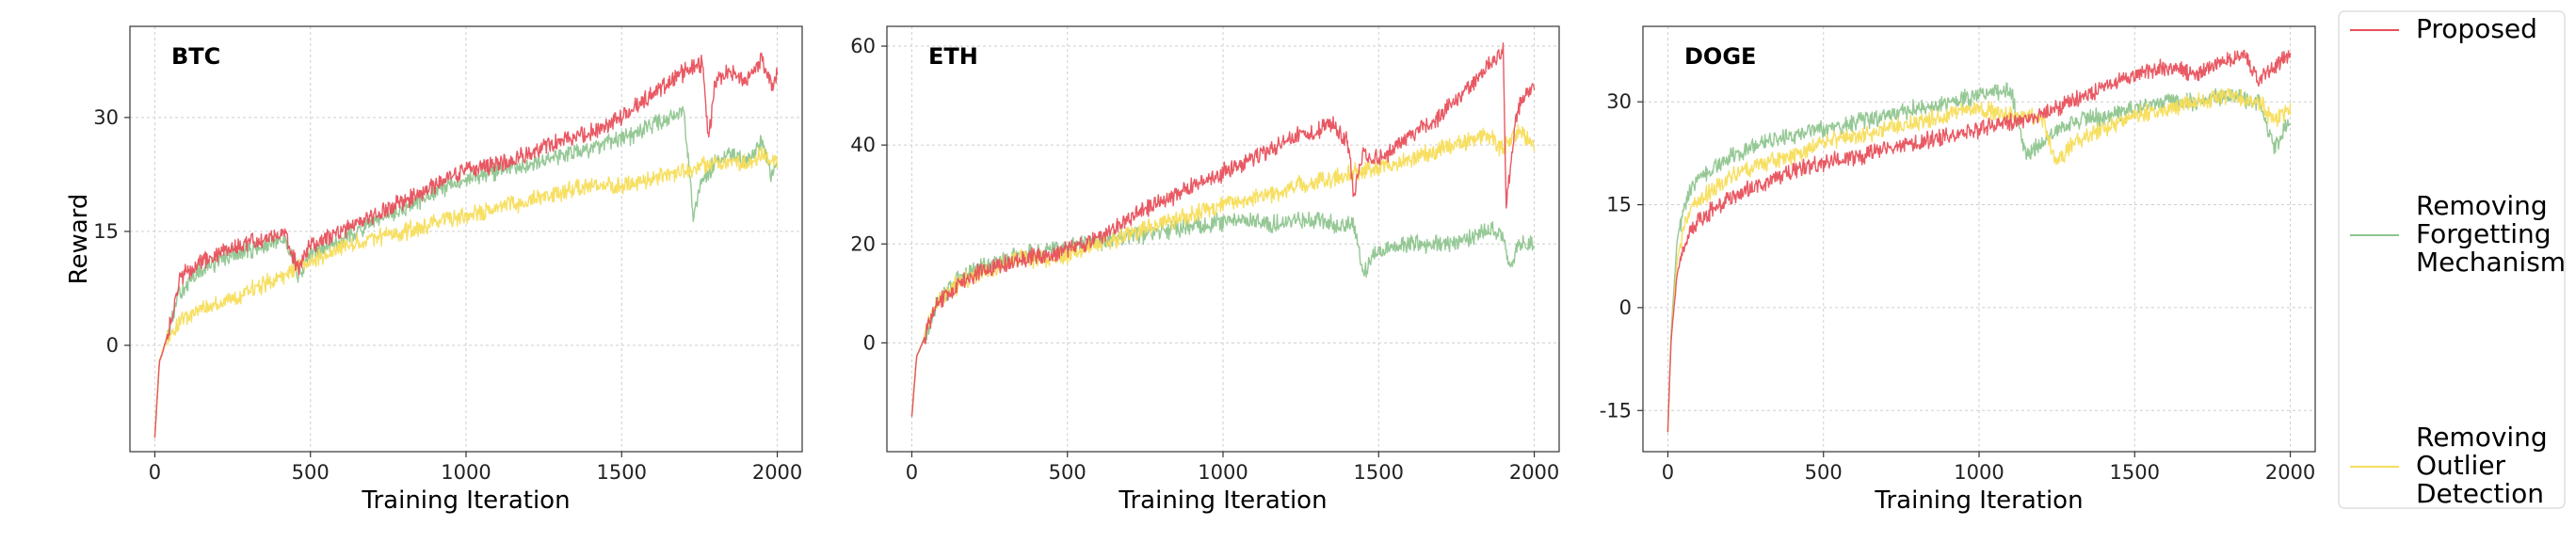 This screenshot has height=542, width=2576. Describe the element at coordinates (2484, 233) in the screenshot. I see `legend-label: Forgetting` at that location.